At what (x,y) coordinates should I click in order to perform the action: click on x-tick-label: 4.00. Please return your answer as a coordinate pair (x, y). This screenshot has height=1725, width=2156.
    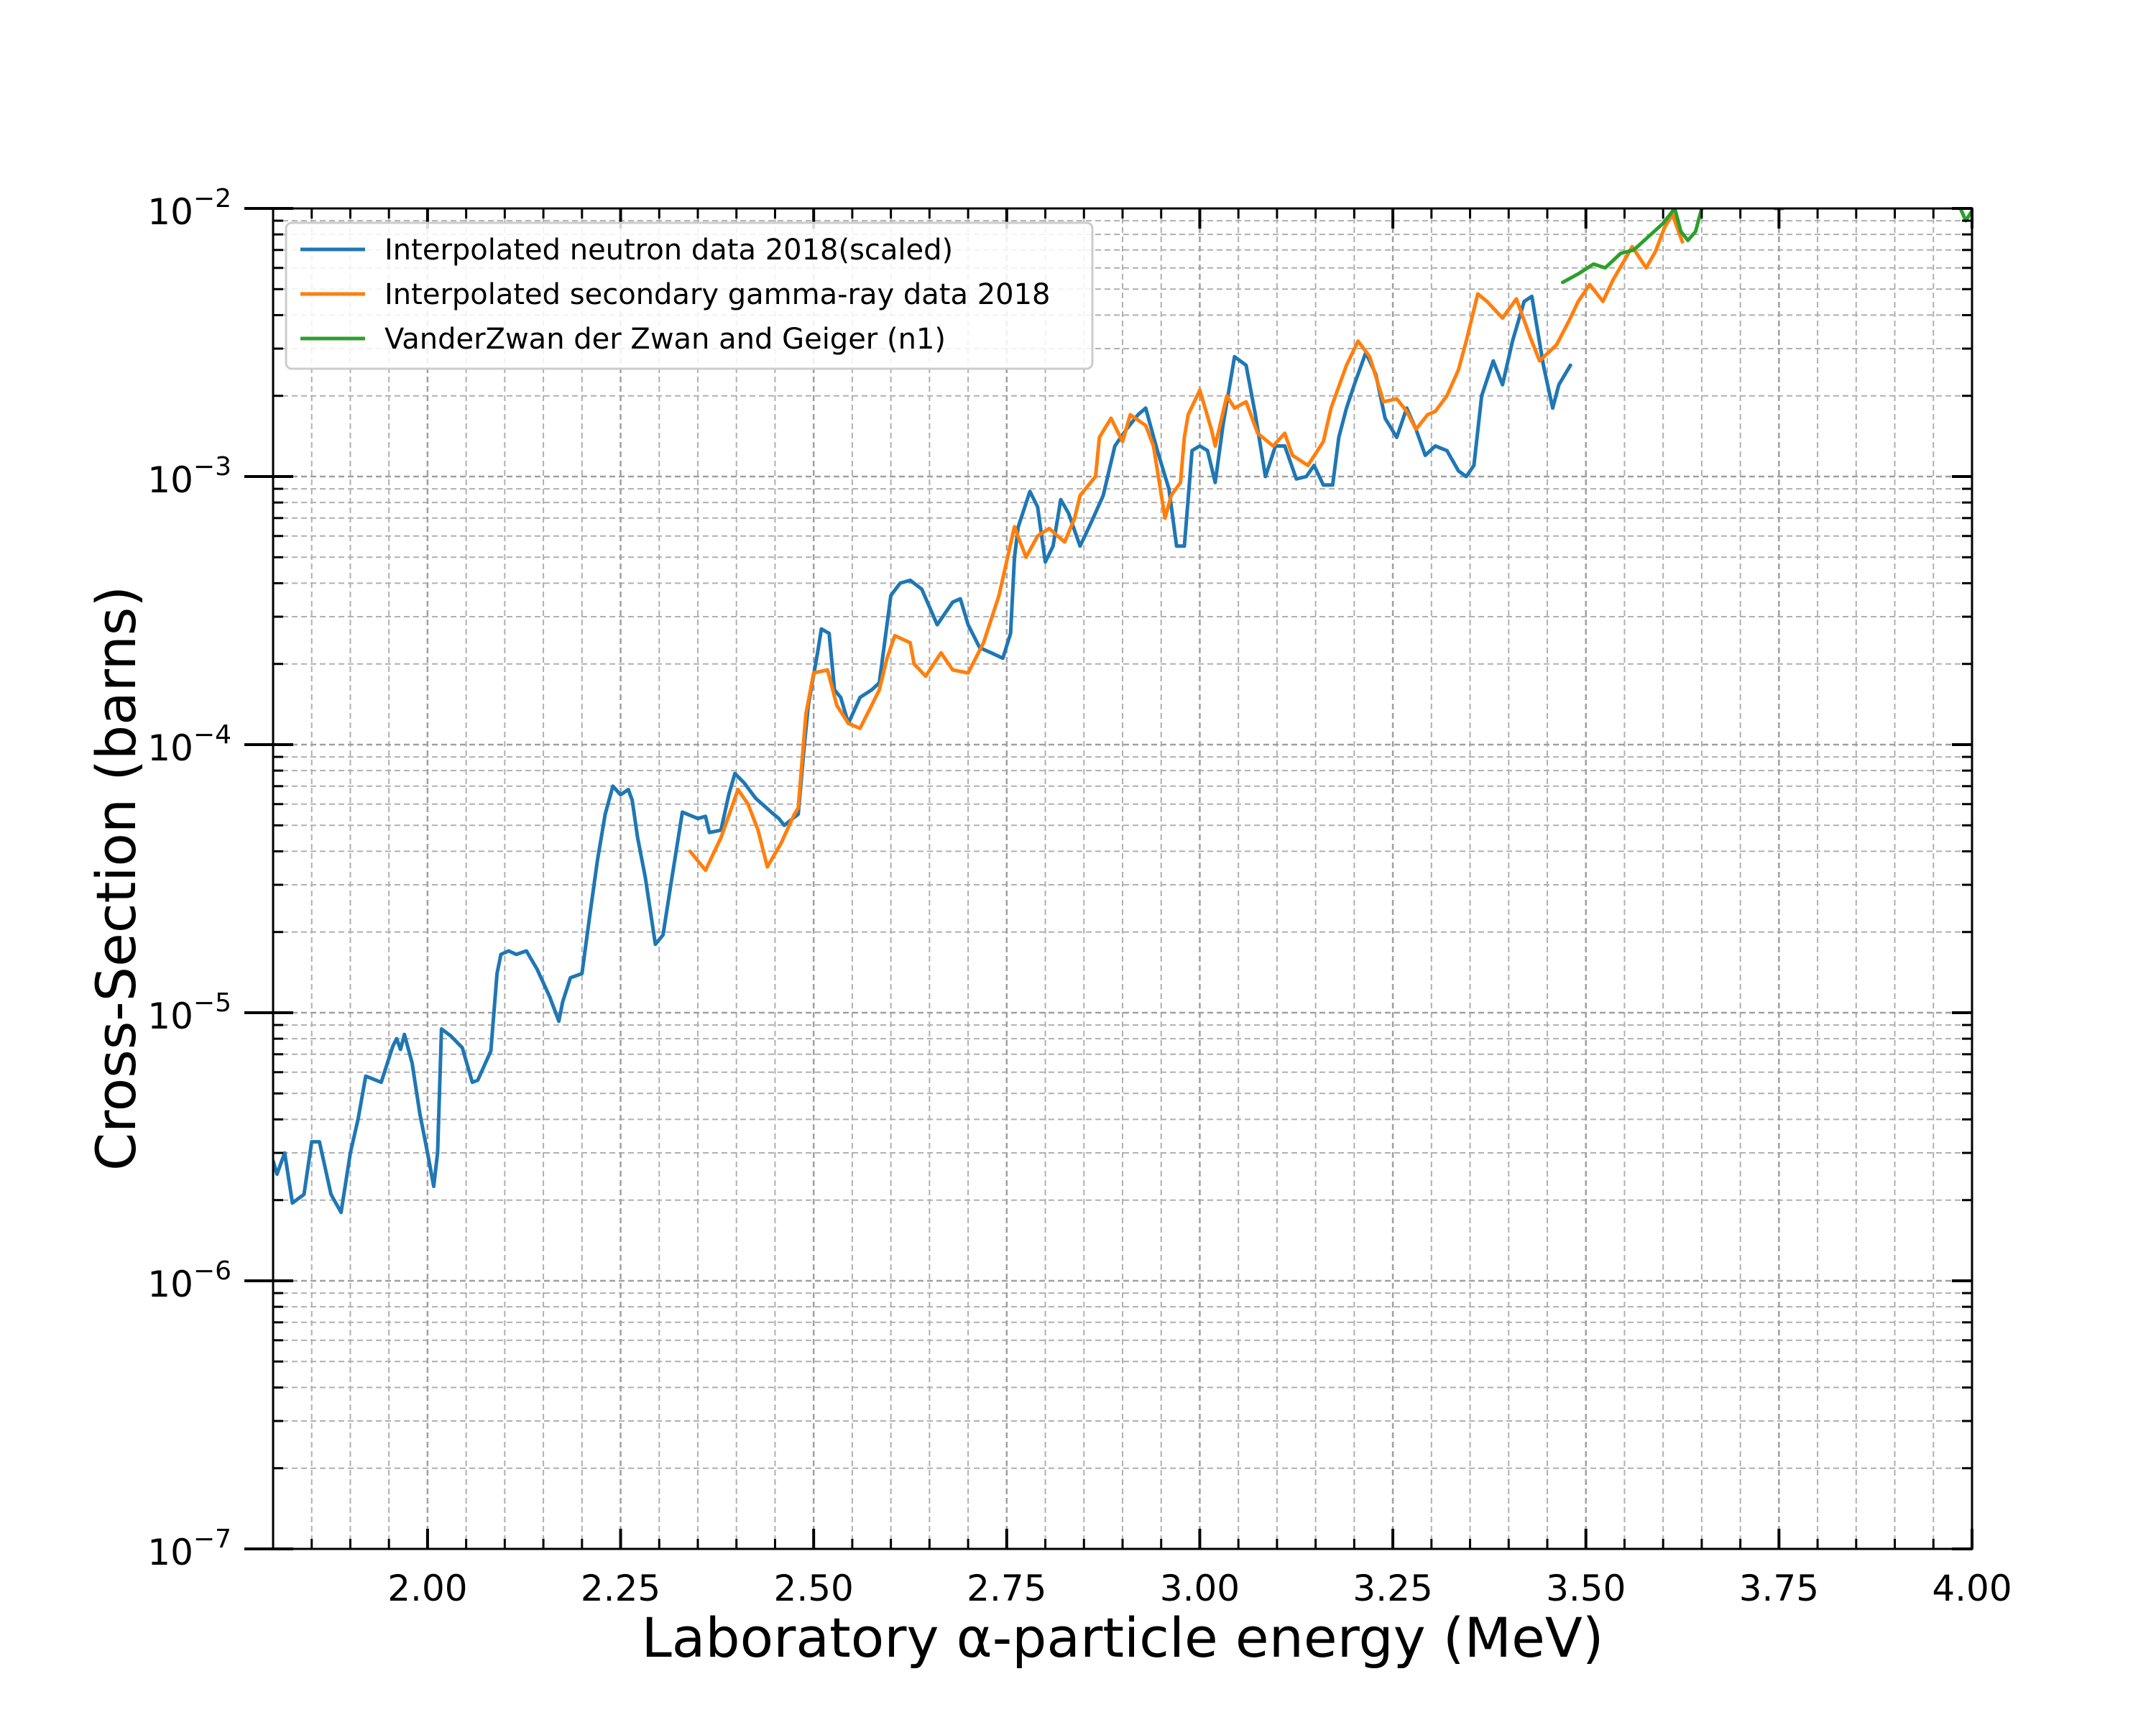
    Looking at the image, I should click on (1972, 1588).